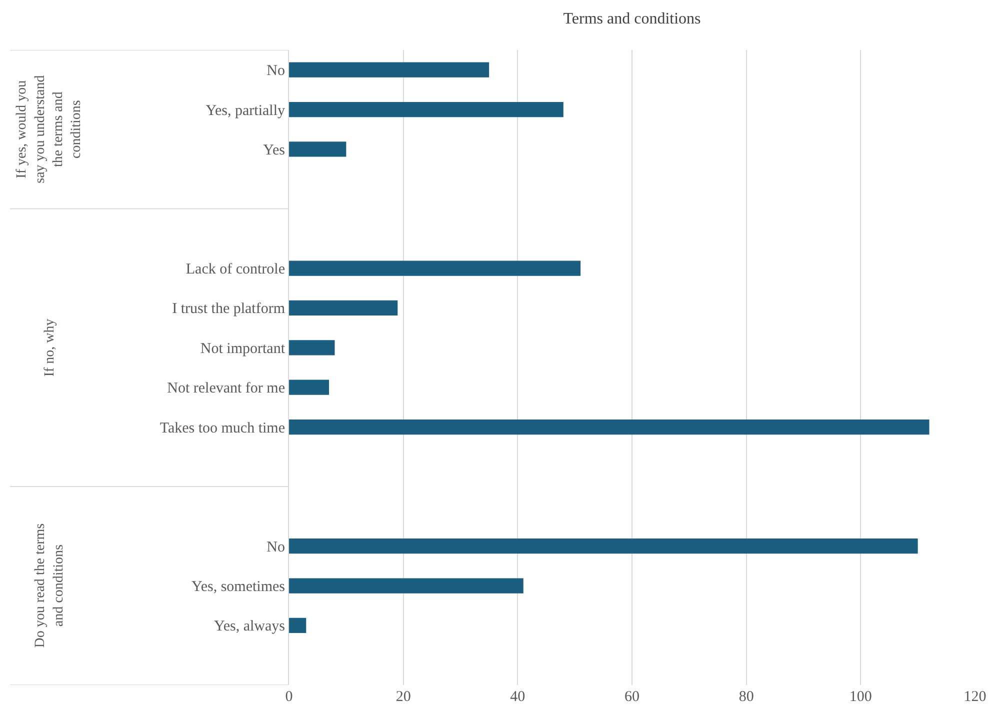  Describe the element at coordinates (274, 150) in the screenshot. I see `y-tick-label: Yes` at that location.